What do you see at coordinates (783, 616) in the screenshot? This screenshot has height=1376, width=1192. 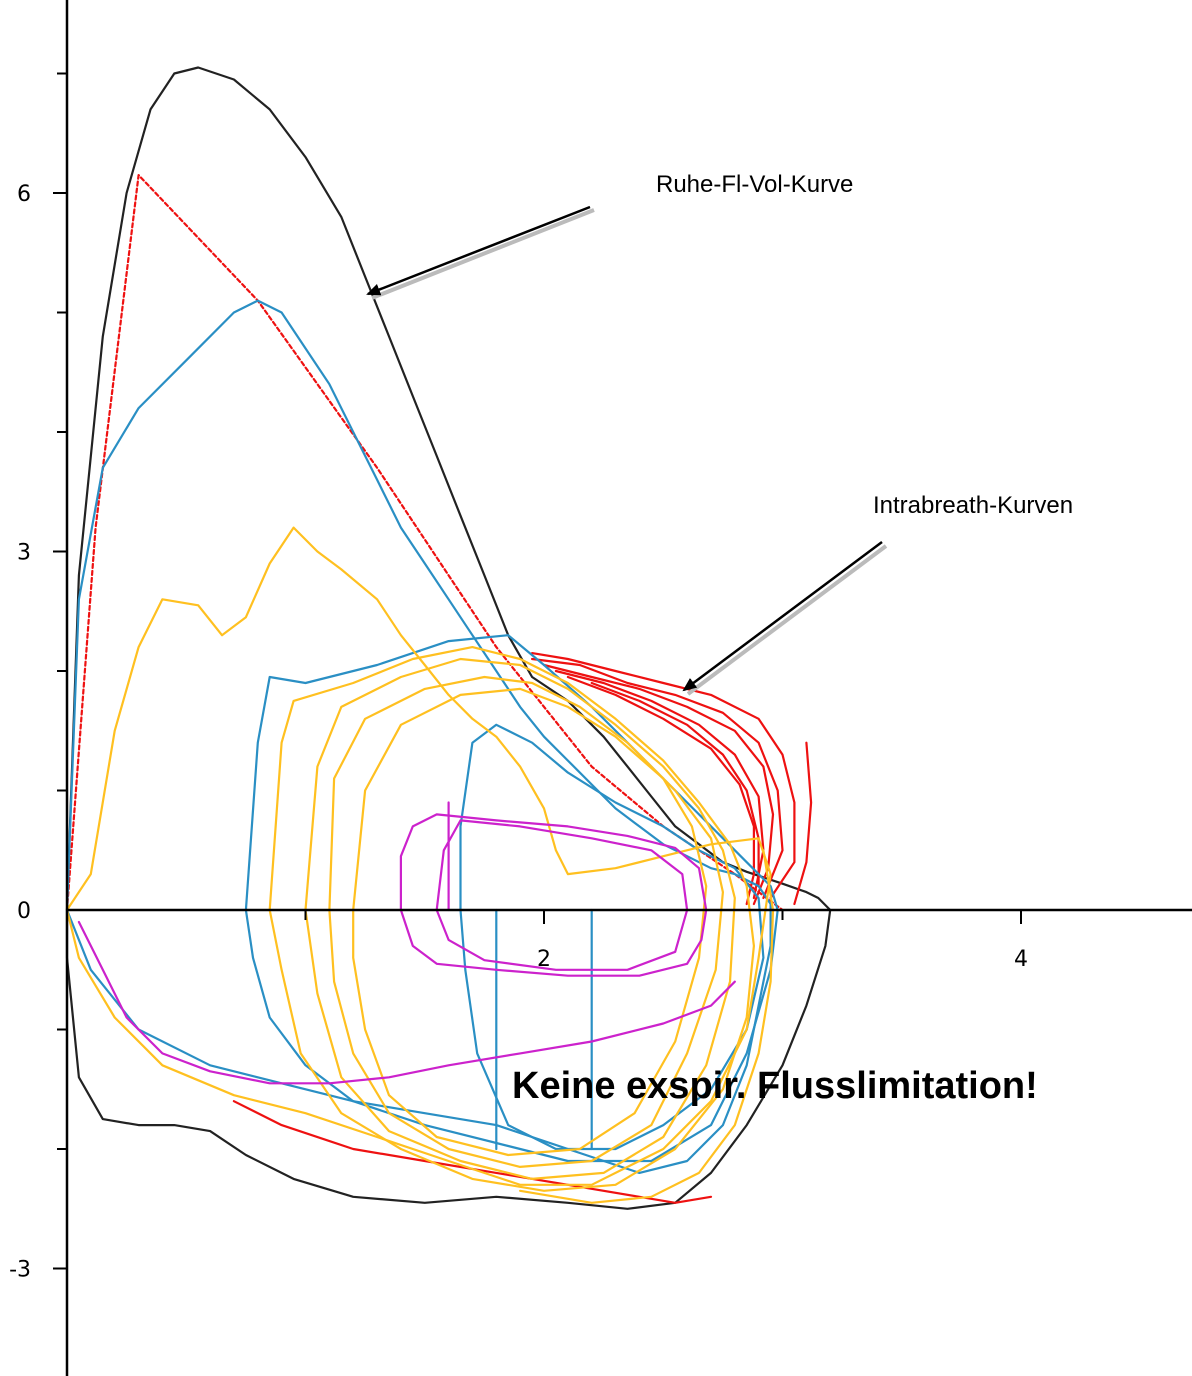 I see `intra-arrow` at bounding box center [783, 616].